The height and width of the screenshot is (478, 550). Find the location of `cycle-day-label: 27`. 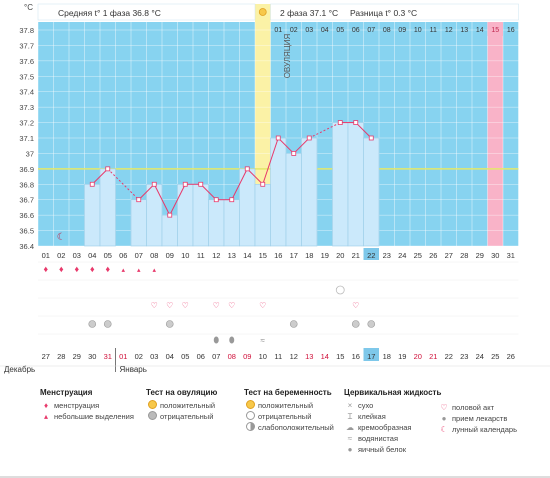

cycle-day-label: 27 is located at coordinates (449, 255).